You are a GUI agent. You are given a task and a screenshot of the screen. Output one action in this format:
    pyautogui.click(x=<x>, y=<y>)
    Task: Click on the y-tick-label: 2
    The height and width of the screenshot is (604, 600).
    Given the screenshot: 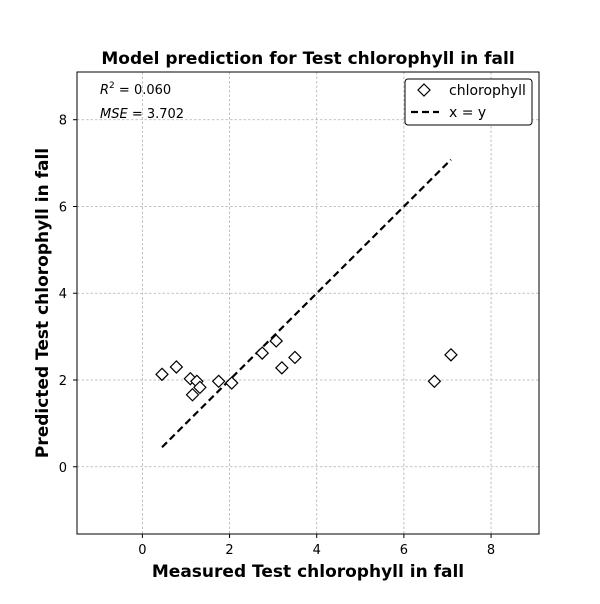 What is the action you would take?
    pyautogui.click(x=63, y=381)
    